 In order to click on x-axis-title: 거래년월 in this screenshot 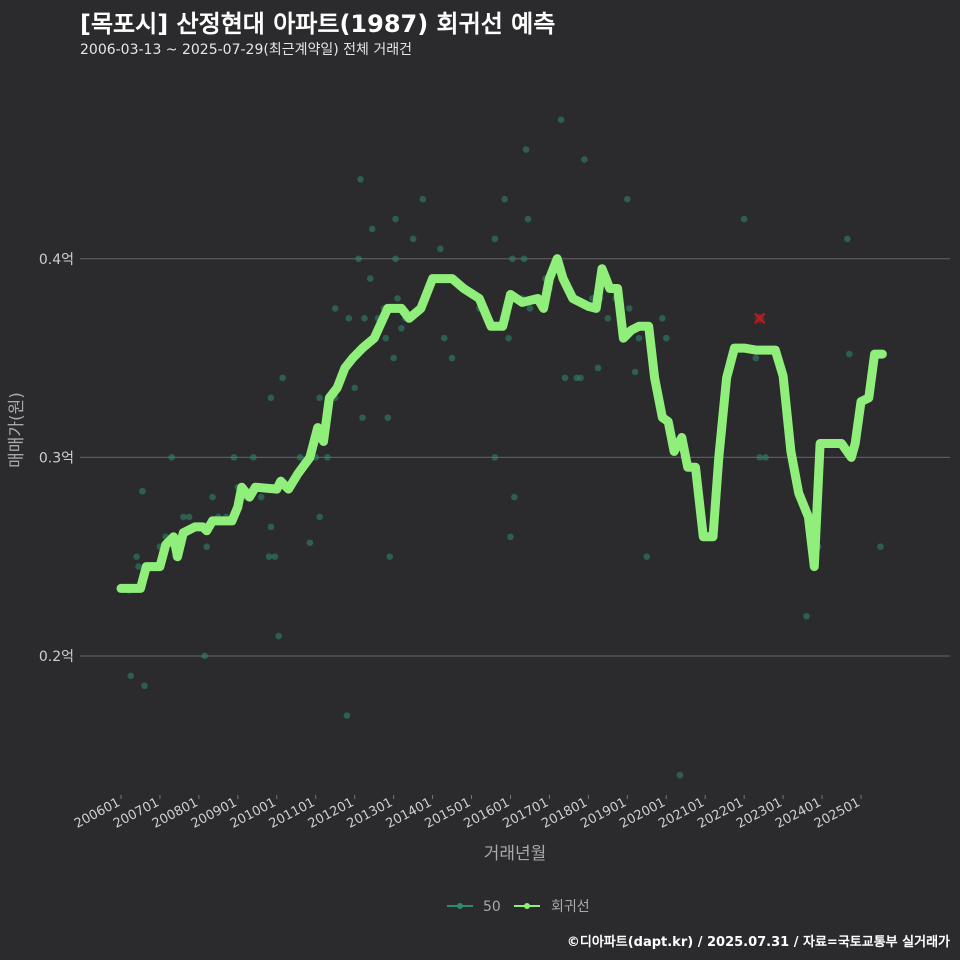, I will do `click(515, 854)`.